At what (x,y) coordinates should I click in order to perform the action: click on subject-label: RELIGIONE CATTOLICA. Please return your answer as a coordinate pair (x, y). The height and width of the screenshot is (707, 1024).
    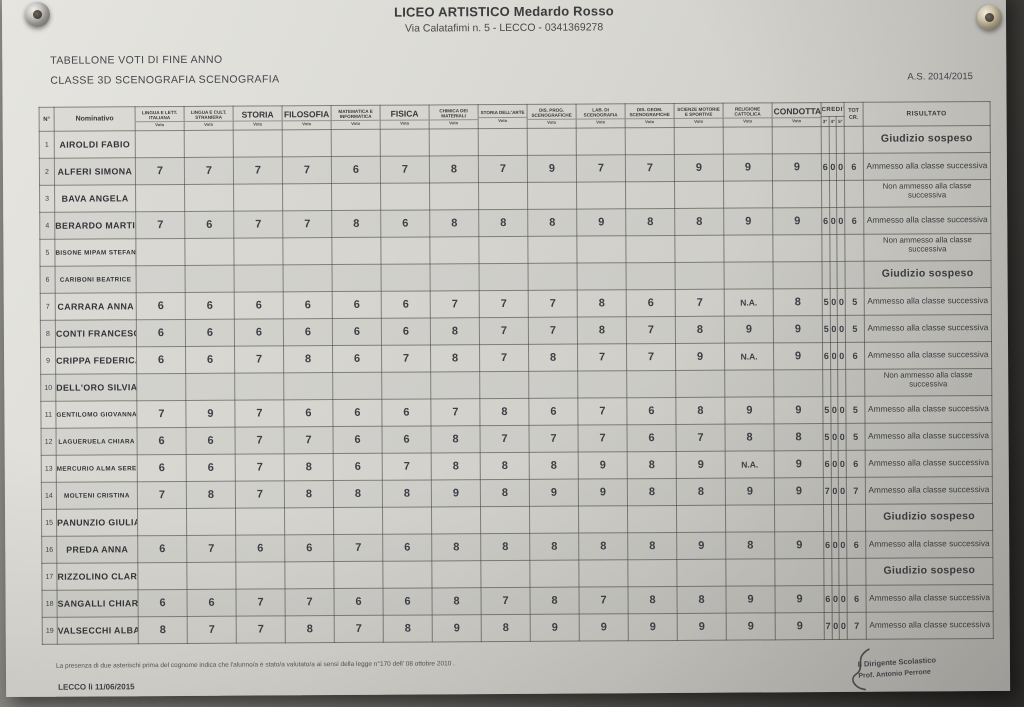
    Looking at the image, I should click on (747, 111).